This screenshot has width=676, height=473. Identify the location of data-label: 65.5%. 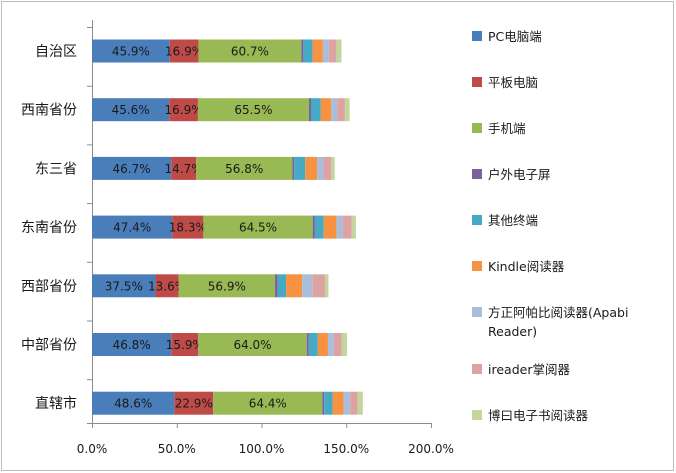
(253, 110).